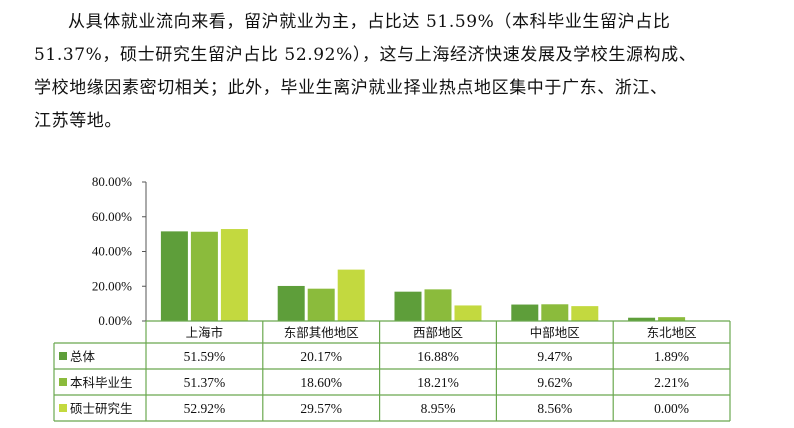  Describe the element at coordinates (438, 332) in the screenshot. I see `category-label: 西部地区` at that location.